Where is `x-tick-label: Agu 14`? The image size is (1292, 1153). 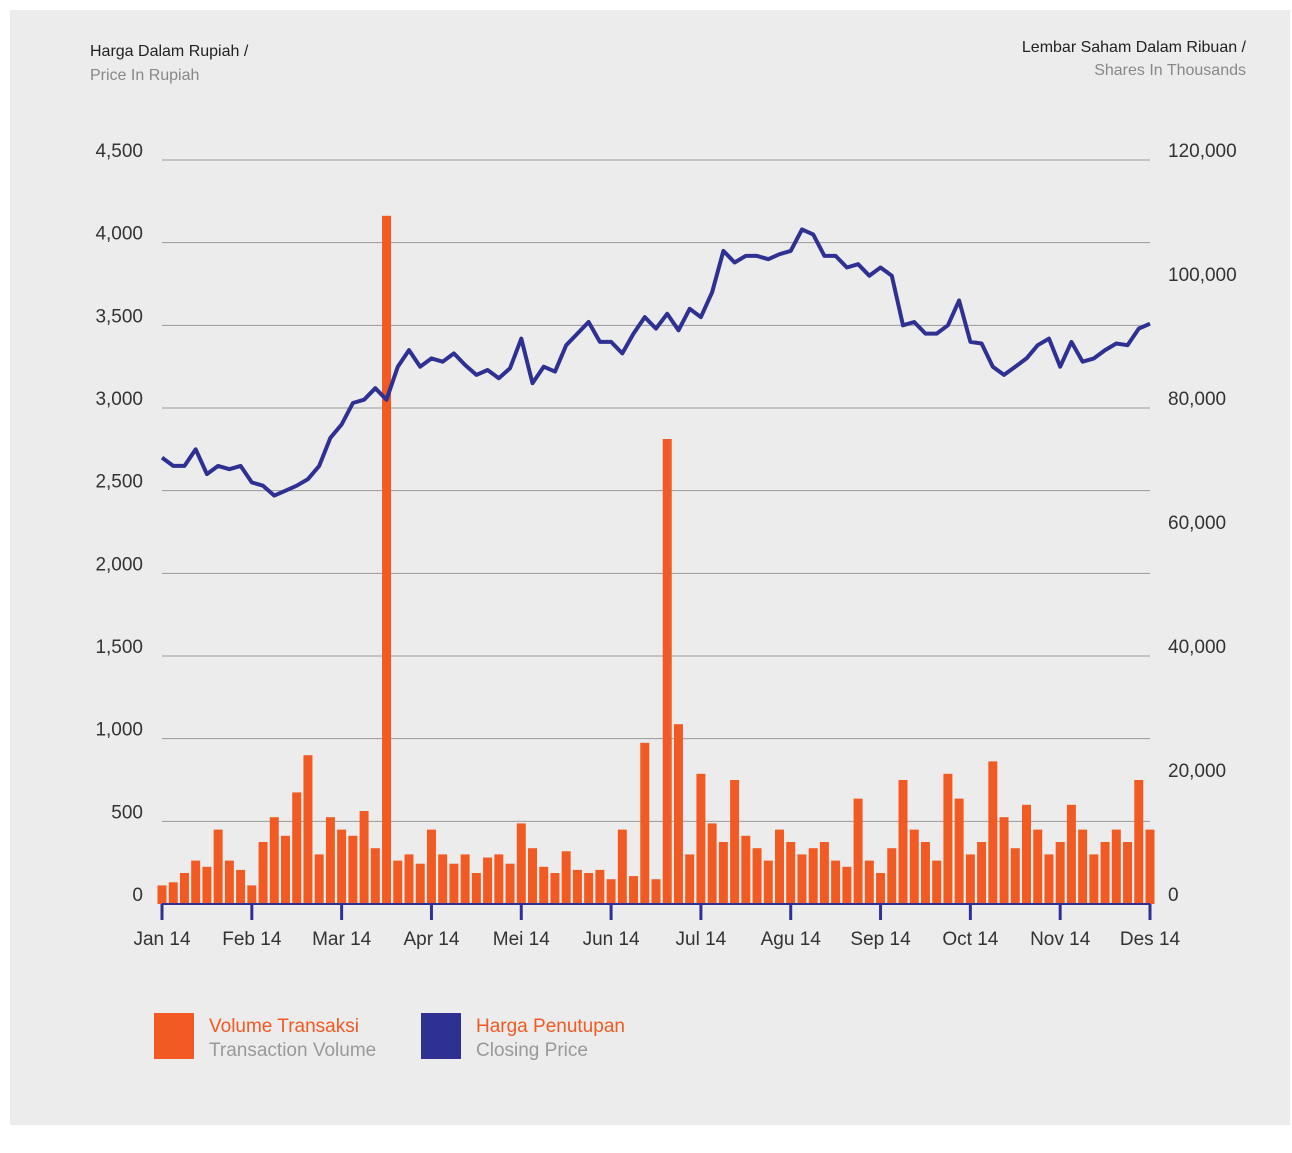 x-tick-label: Agu 14 is located at coordinates (791, 939).